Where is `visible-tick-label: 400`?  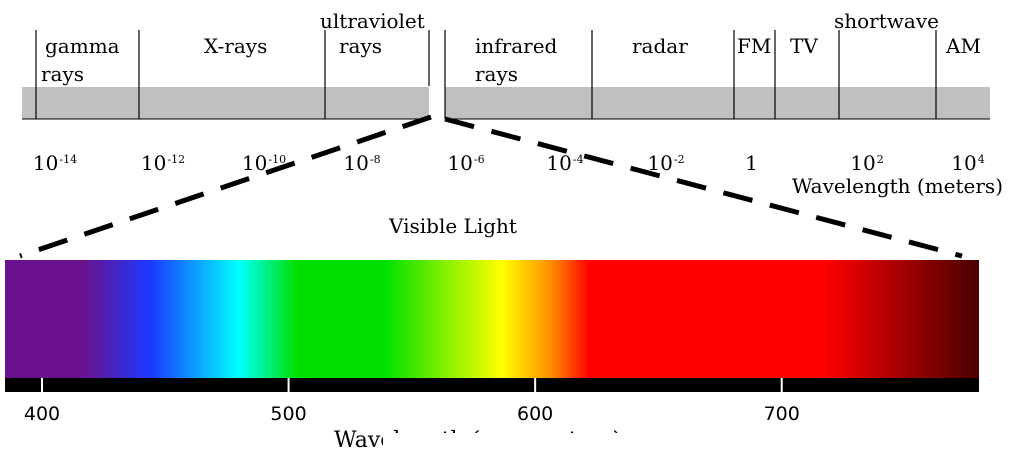 visible-tick-label: 400 is located at coordinates (42, 414).